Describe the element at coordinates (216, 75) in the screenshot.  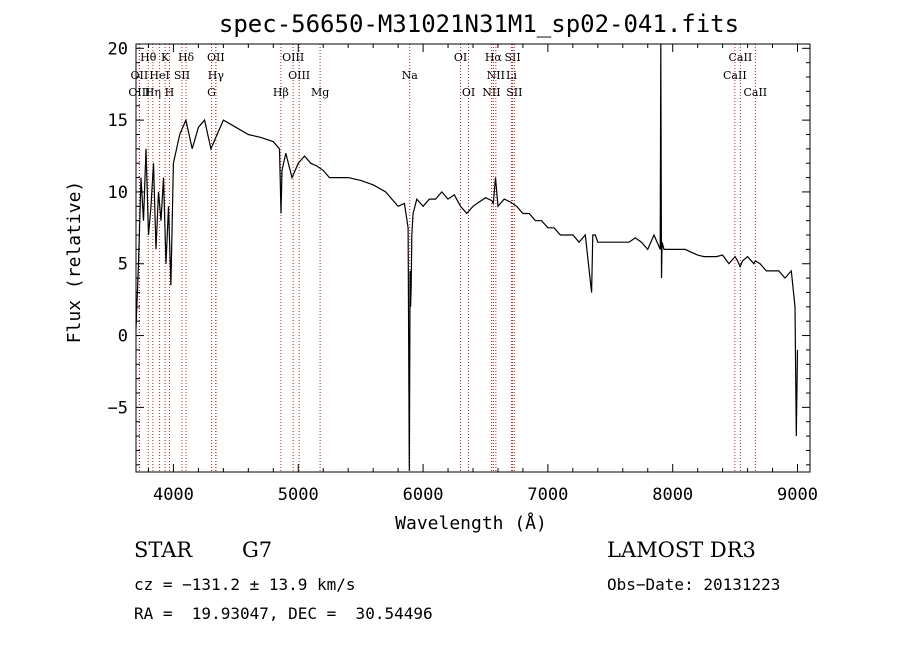
I see `spectral-line-label: Hγ` at that location.